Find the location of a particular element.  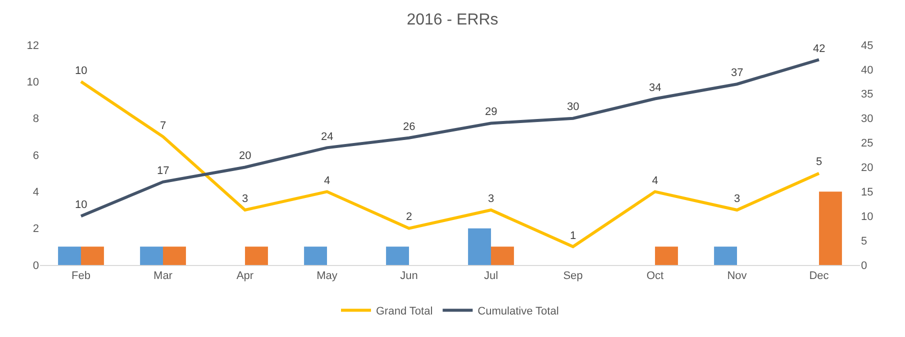

y2-tick-label: 10 is located at coordinates (867, 216).